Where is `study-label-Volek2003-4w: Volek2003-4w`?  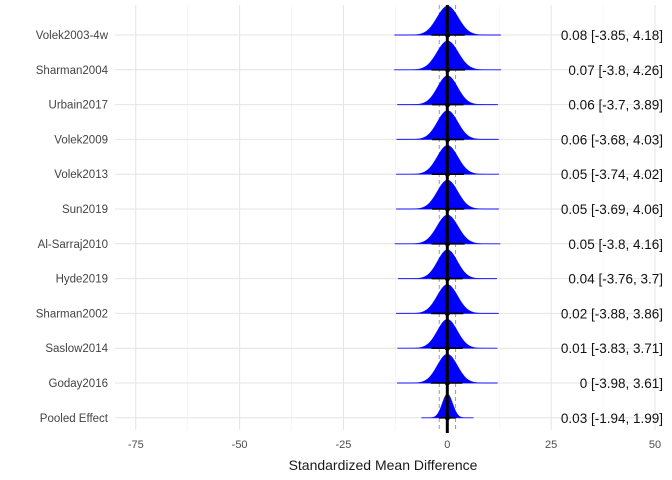
study-label-Volek2003-4w: Volek2003-4w is located at coordinates (72, 36).